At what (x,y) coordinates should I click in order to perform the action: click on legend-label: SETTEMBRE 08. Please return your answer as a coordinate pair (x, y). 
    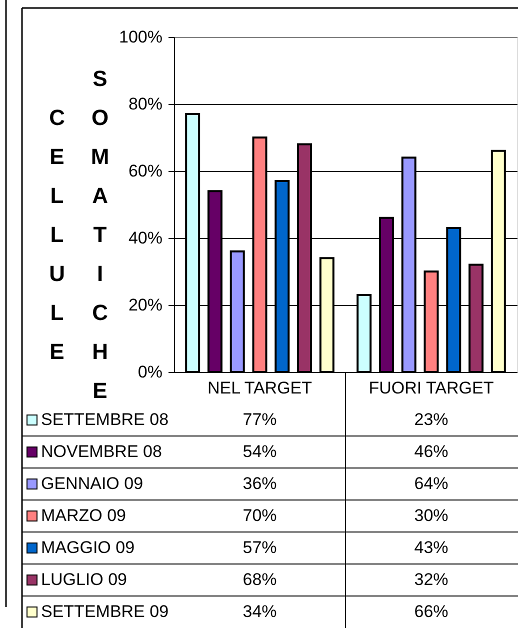
    Looking at the image, I should click on (105, 419).